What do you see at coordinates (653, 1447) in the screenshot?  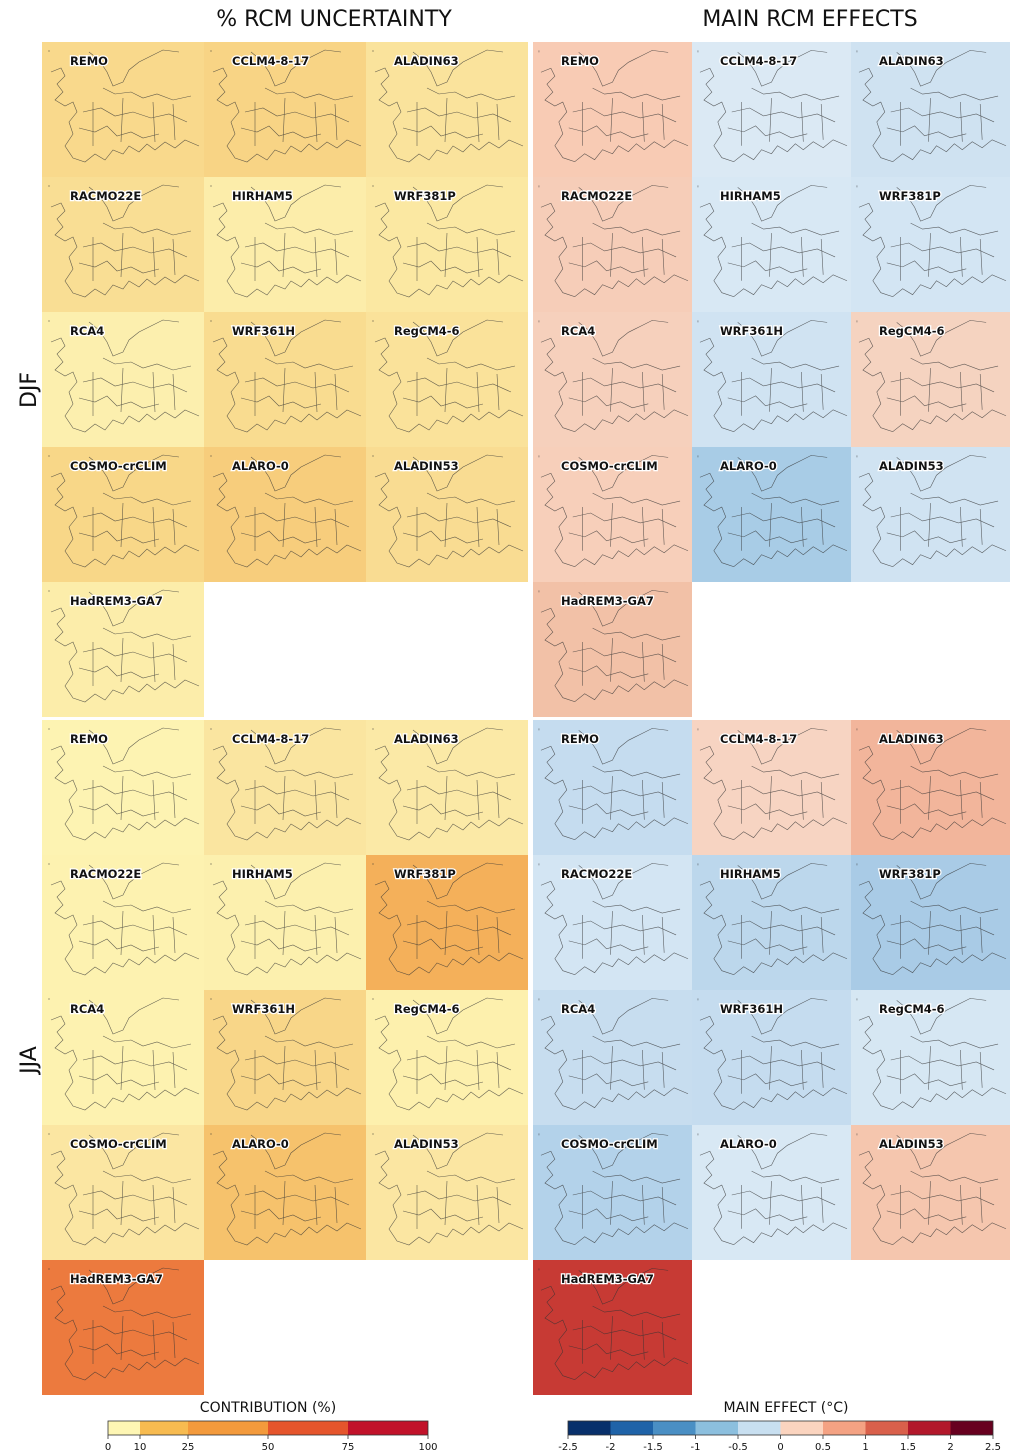 I see `colorbar-tick-label: -1.5` at bounding box center [653, 1447].